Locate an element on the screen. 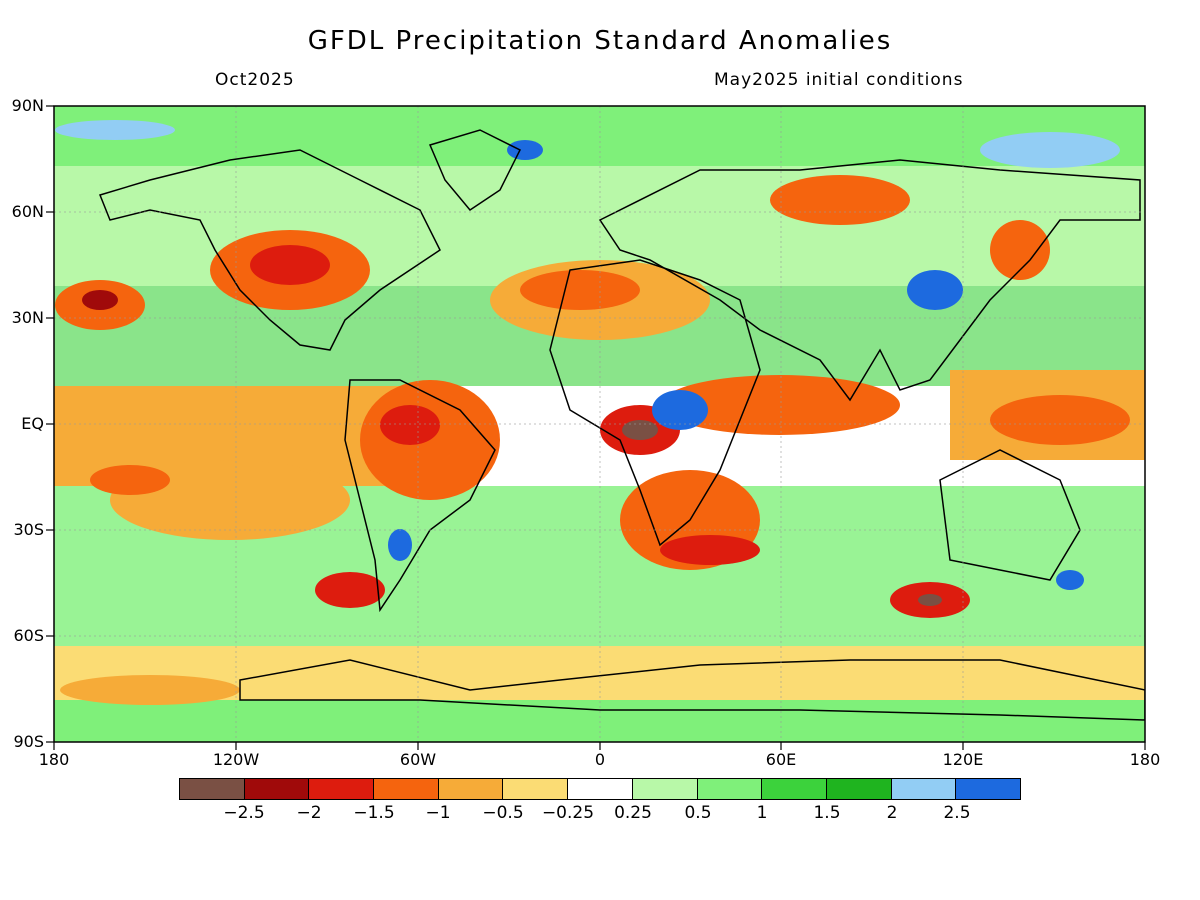 This screenshot has height=900, width=1200. lon-label-120e: 120E is located at coordinates (963, 759).